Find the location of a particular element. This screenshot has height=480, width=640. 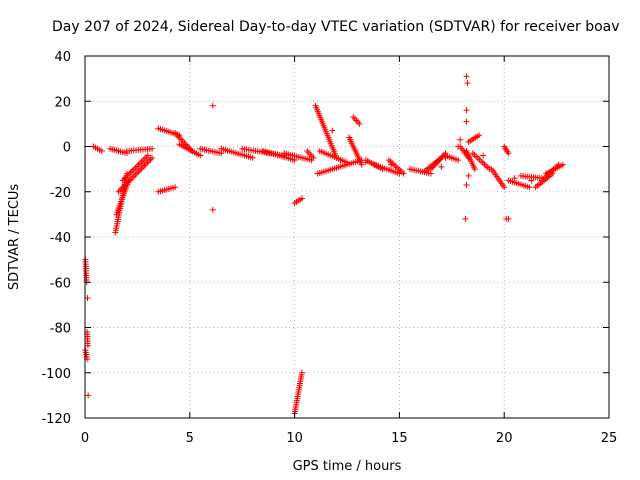

x-tick-label: 0 is located at coordinates (85, 438).